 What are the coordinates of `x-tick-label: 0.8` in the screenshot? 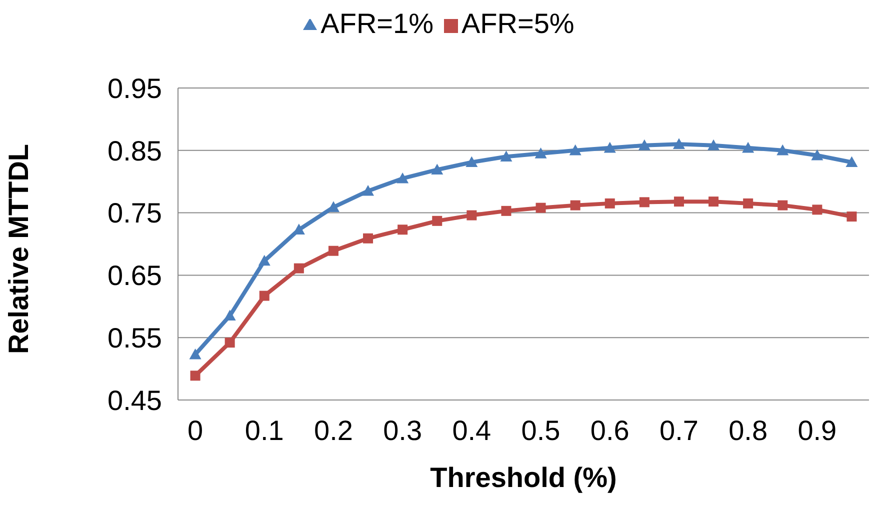 It's located at (748, 430).